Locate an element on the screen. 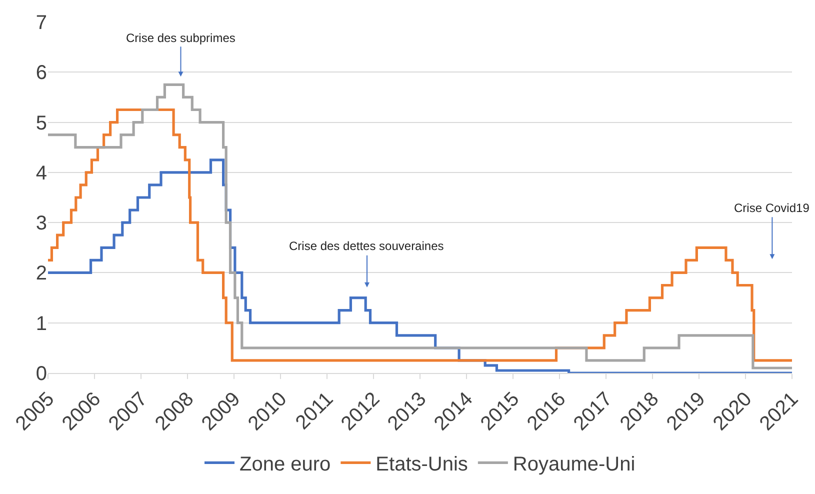  annotation: Crise Covid19 is located at coordinates (772, 208).